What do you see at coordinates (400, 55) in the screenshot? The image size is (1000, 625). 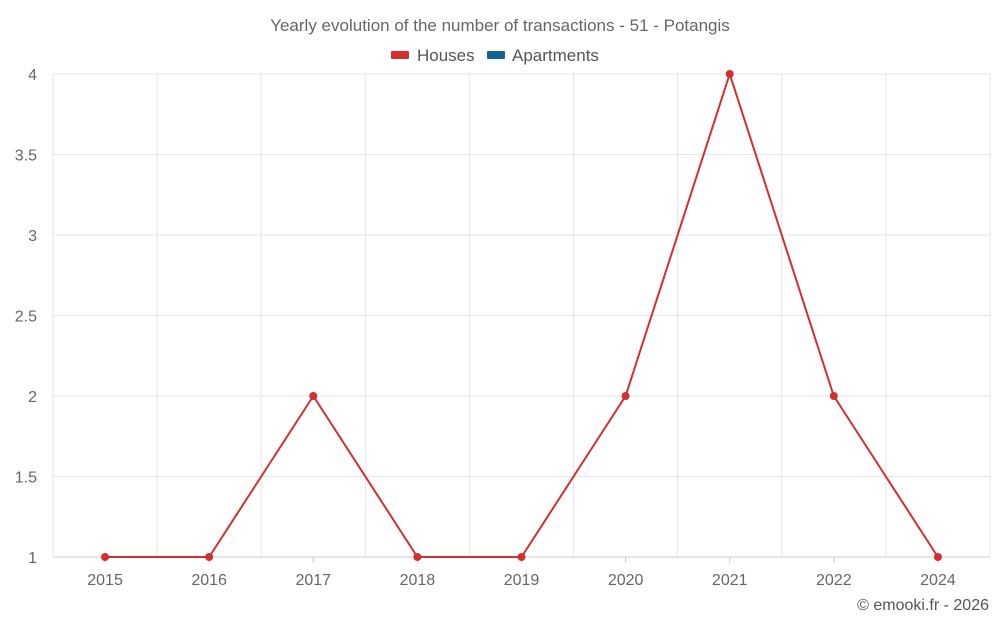 I see `legend-swatch-houses` at bounding box center [400, 55].